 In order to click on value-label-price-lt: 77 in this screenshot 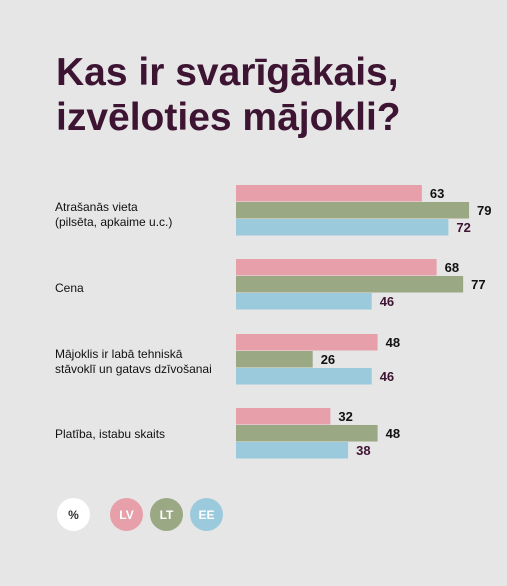, I will do `click(478, 284)`.